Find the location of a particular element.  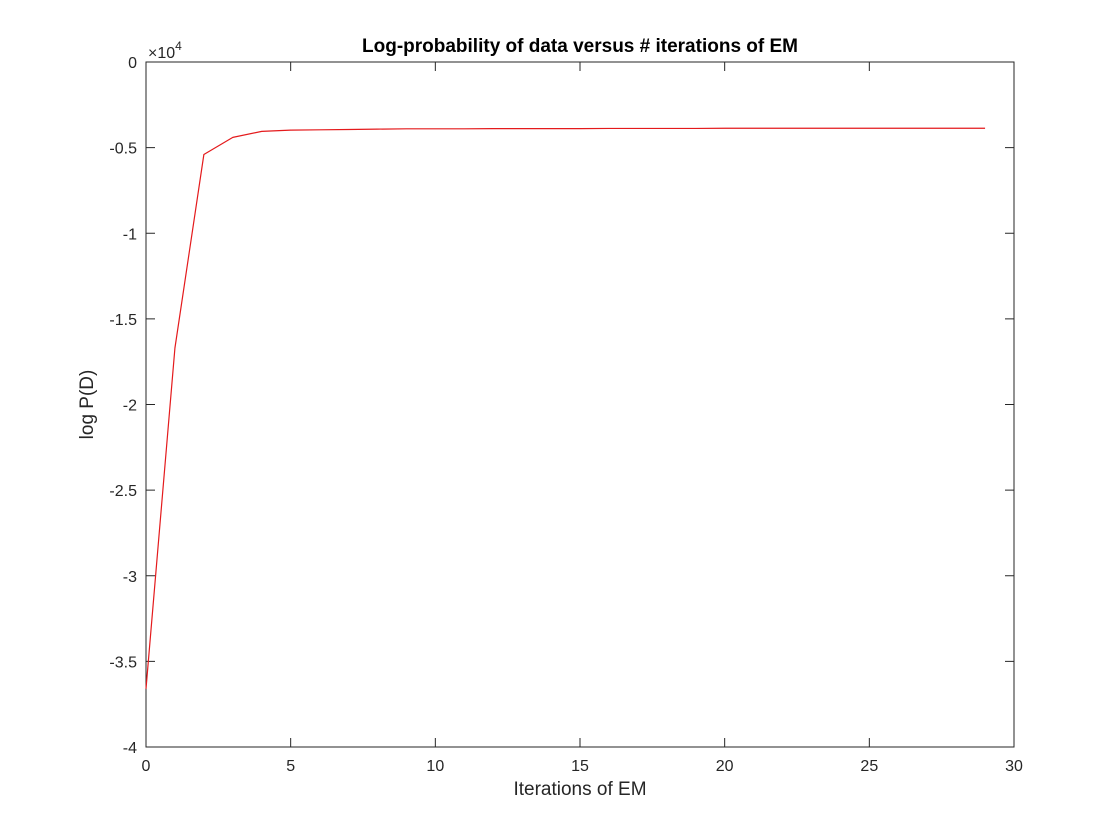

y-tick-label: -0.5 is located at coordinates (123, 149).